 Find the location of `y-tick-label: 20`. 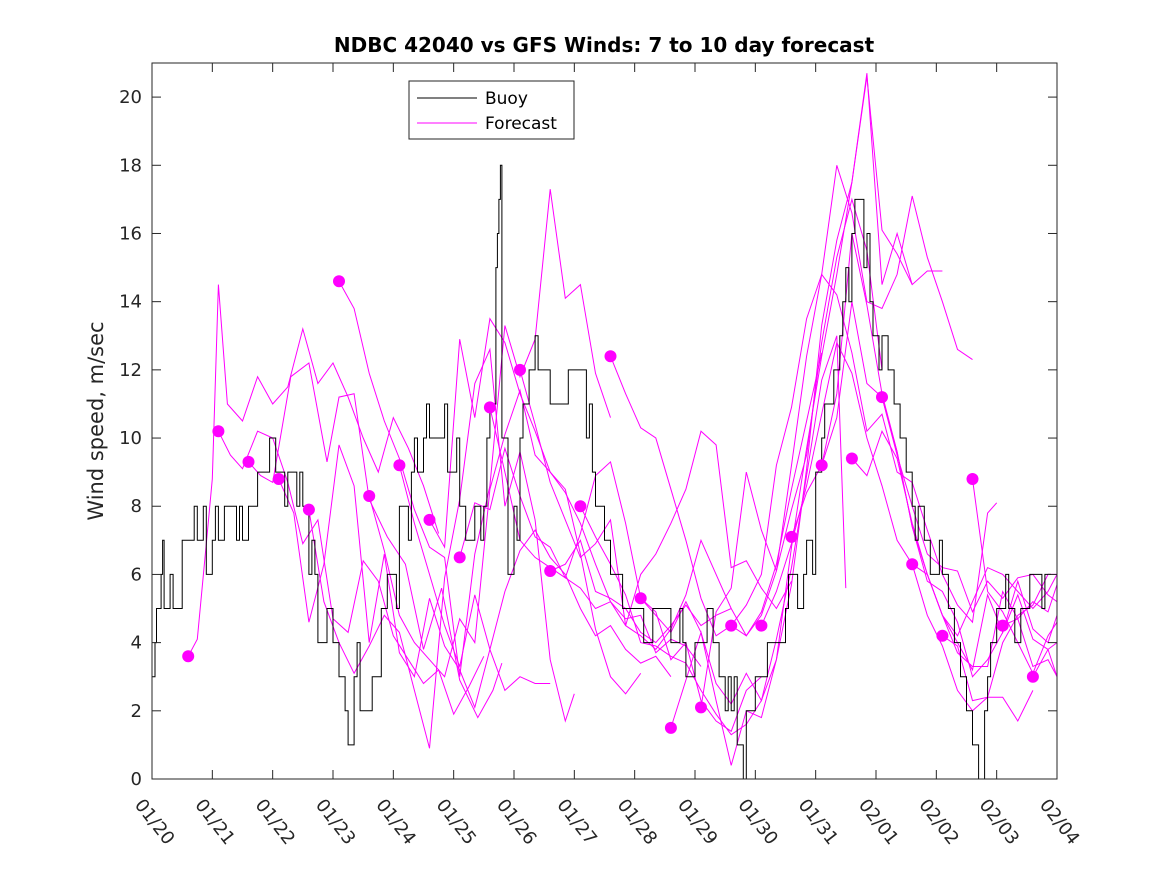

y-tick-label: 20 is located at coordinates (130, 97).